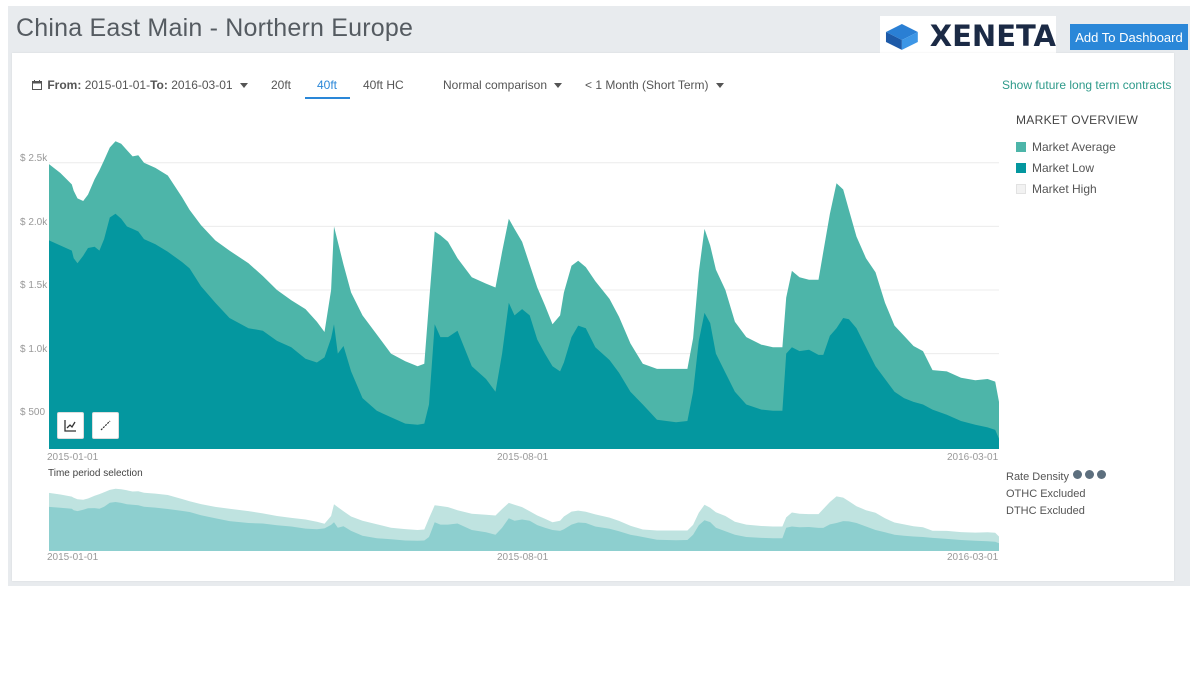 The width and height of the screenshot is (1200, 675). What do you see at coordinates (1077, 120) in the screenshot?
I see `legend-title: MARKET OVERVIEW` at bounding box center [1077, 120].